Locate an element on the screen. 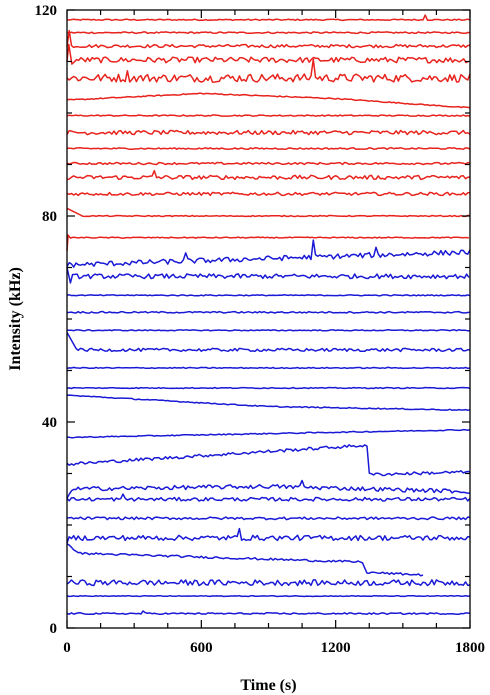  y-tick-label-120: 120 is located at coordinates (46, 11).